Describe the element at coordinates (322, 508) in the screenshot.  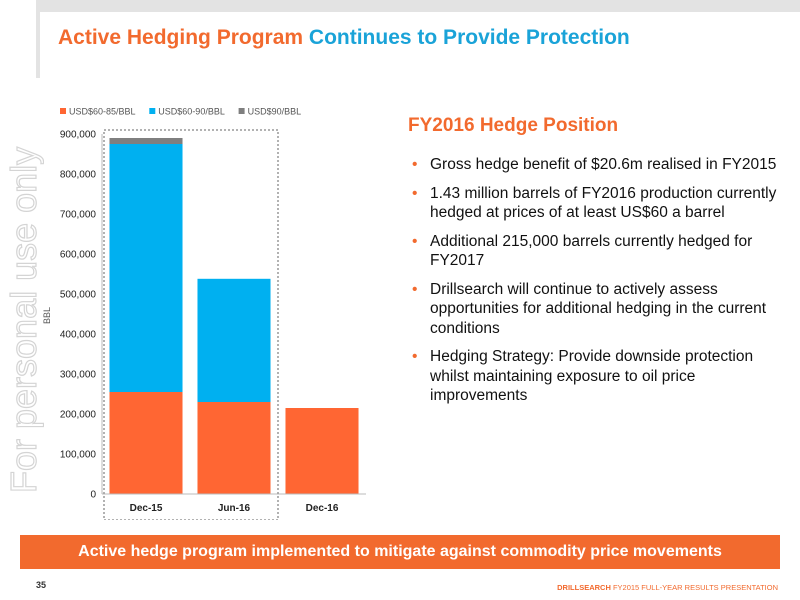
I see `x-tick-label: Dec-16` at that location.